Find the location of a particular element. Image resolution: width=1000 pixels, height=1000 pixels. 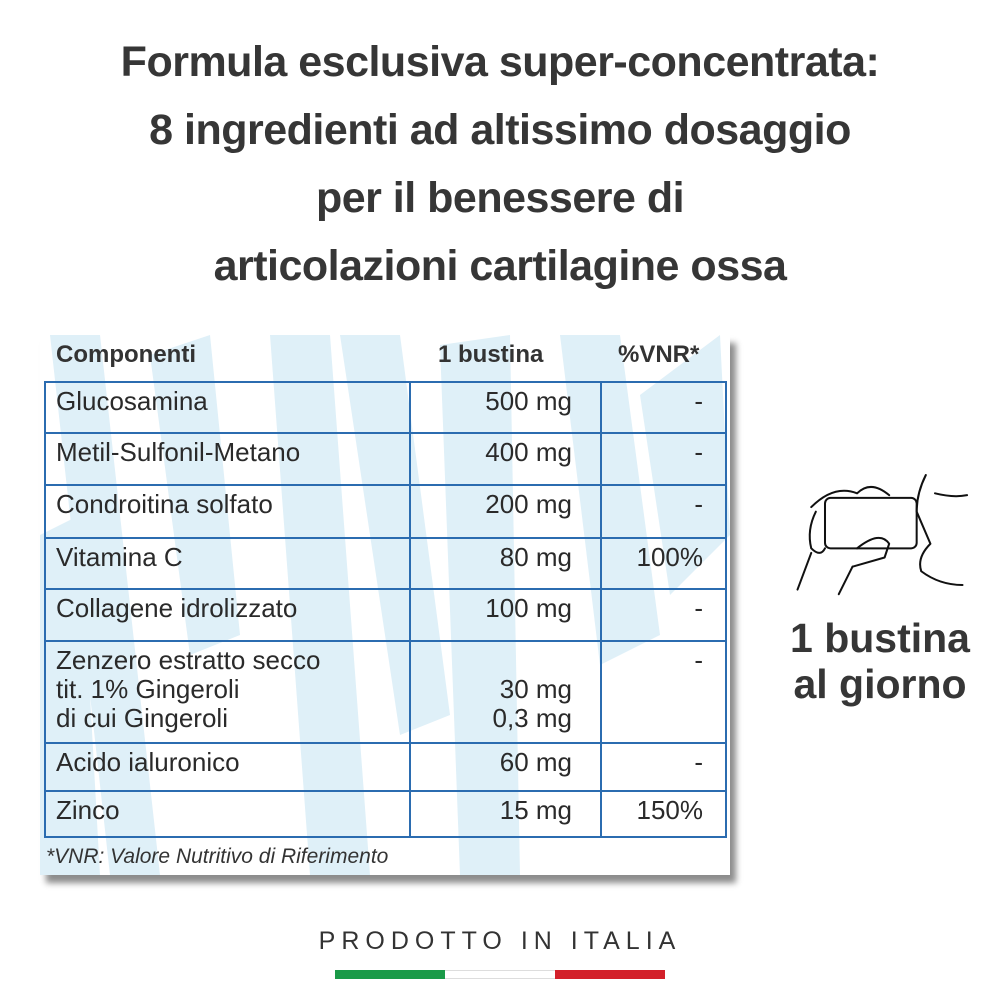

component-name: Glucosamina is located at coordinates (227, 407).